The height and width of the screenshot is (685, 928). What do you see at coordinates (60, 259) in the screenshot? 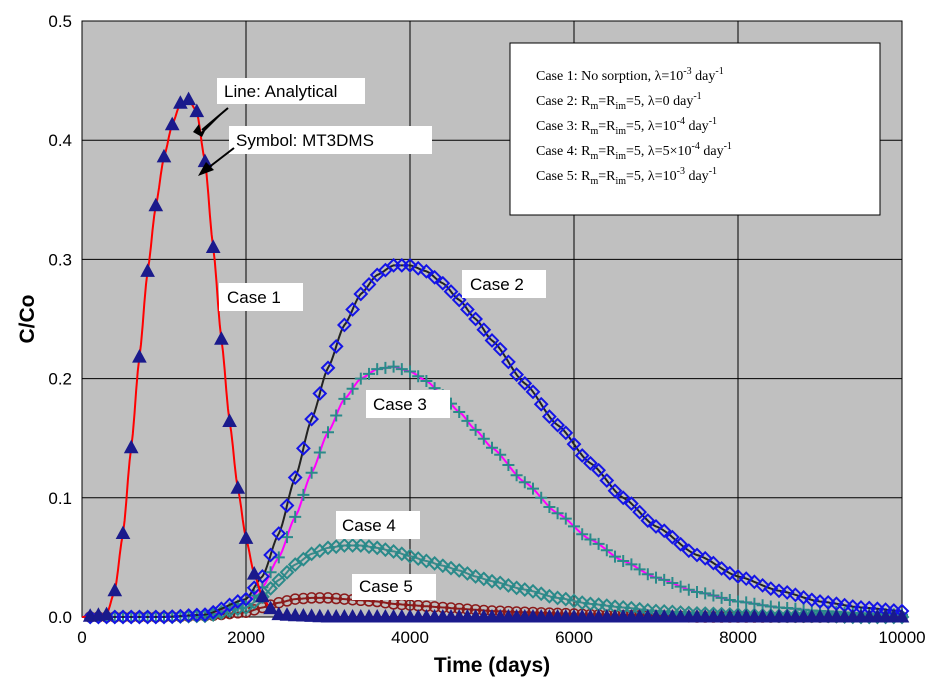
I see `y-tick-label: 0.3` at bounding box center [60, 259].